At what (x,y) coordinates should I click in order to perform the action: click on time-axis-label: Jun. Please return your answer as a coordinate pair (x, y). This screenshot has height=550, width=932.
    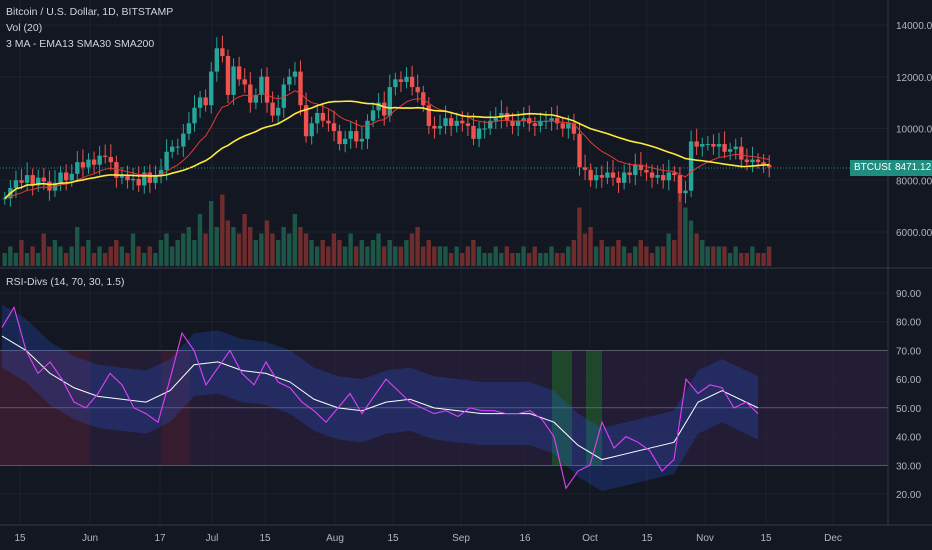
    Looking at the image, I should click on (90, 538).